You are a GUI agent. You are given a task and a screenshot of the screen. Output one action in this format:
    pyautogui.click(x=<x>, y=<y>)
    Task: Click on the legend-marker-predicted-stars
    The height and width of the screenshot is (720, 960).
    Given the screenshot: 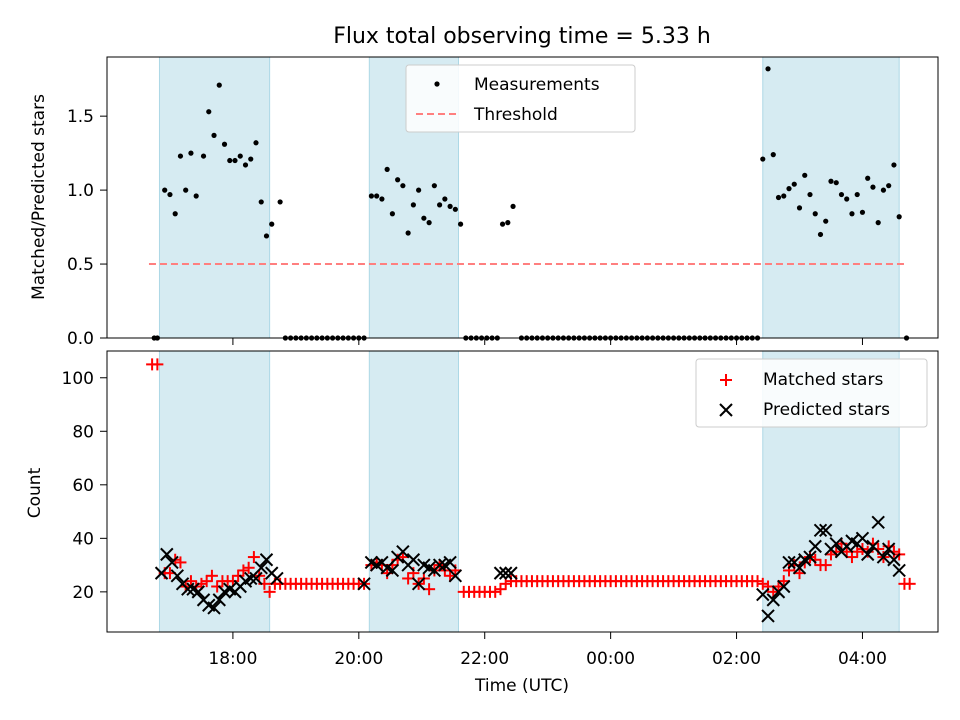 What is the action you would take?
    pyautogui.click(x=726, y=410)
    